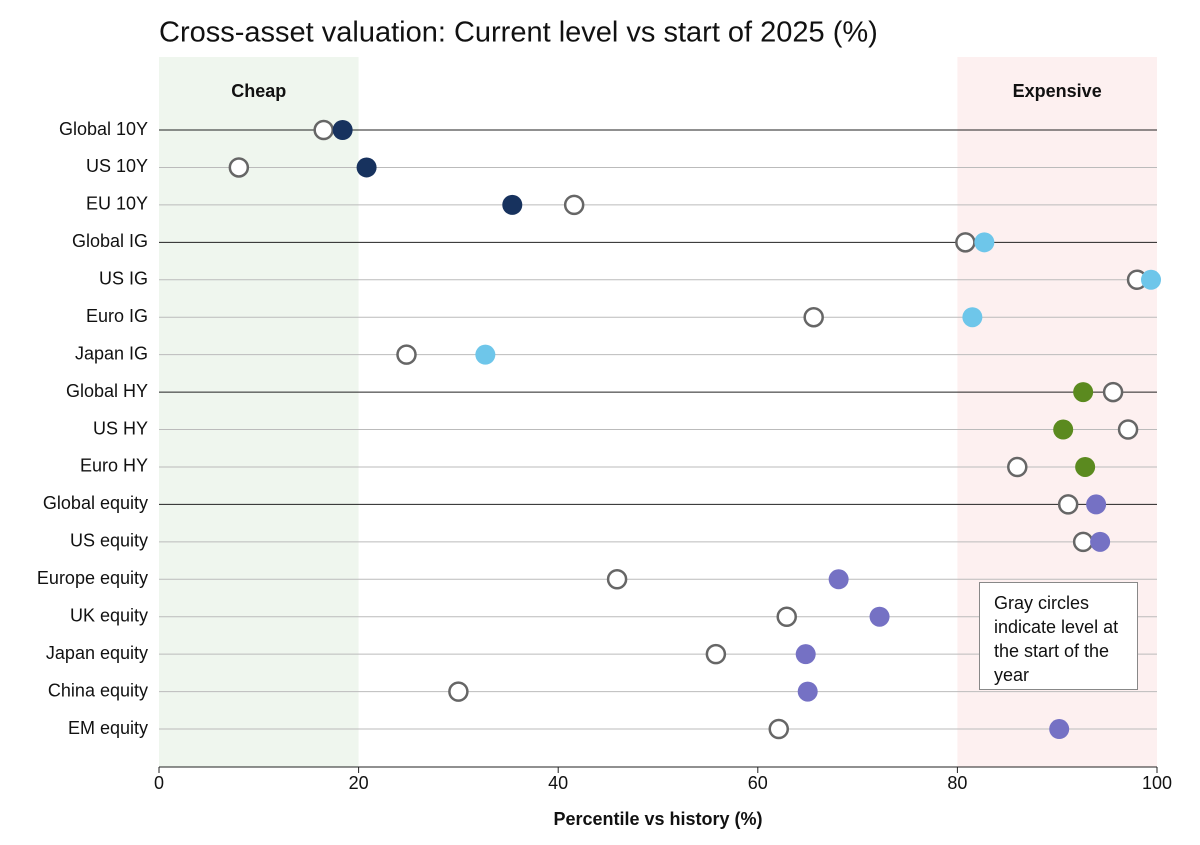  What do you see at coordinates (258, 91) in the screenshot?
I see `zone-label: Cheap` at bounding box center [258, 91].